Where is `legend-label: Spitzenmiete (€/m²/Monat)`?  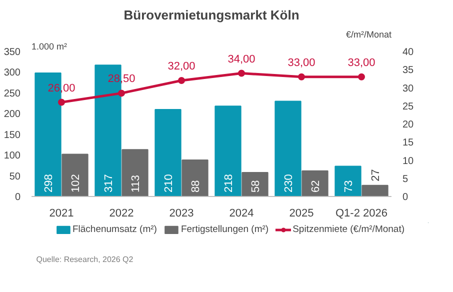
legend-label: Spitzenmiete (€/m²/Monat) is located at coordinates (348, 229).